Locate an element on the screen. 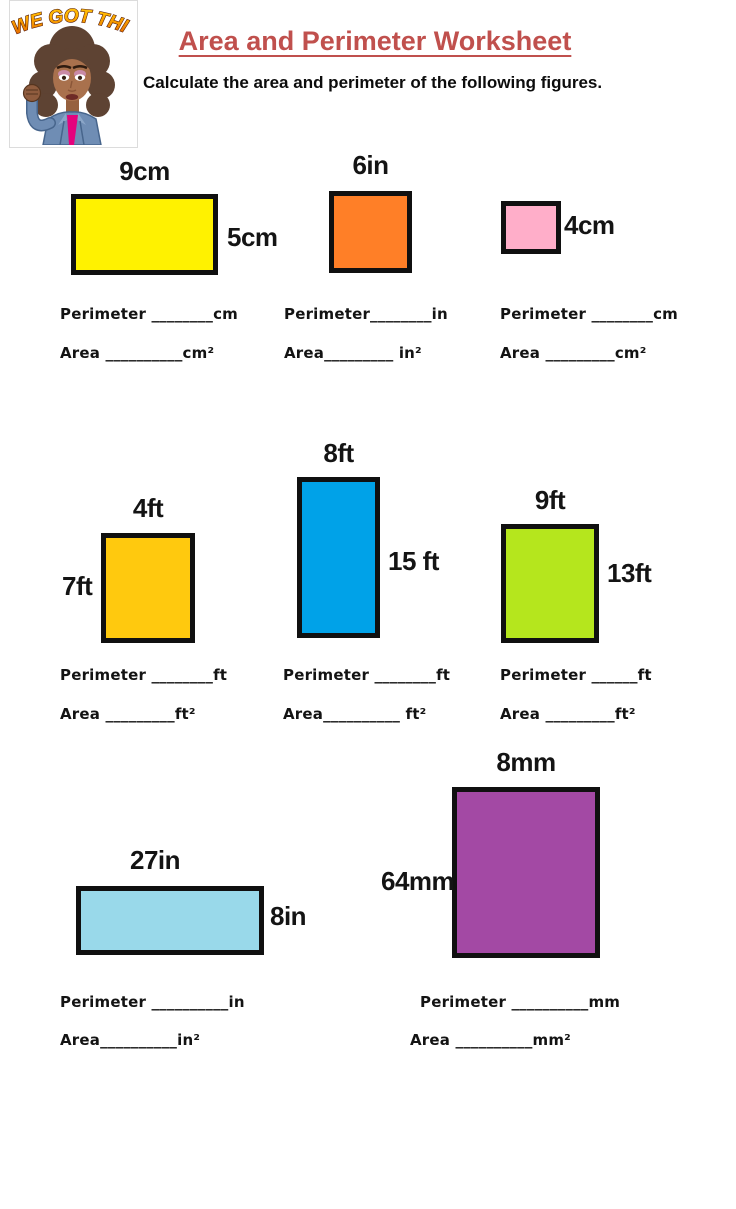 The image size is (736, 1209). figure-5-area-blank: Area__________ ft² is located at coordinates (355, 714).